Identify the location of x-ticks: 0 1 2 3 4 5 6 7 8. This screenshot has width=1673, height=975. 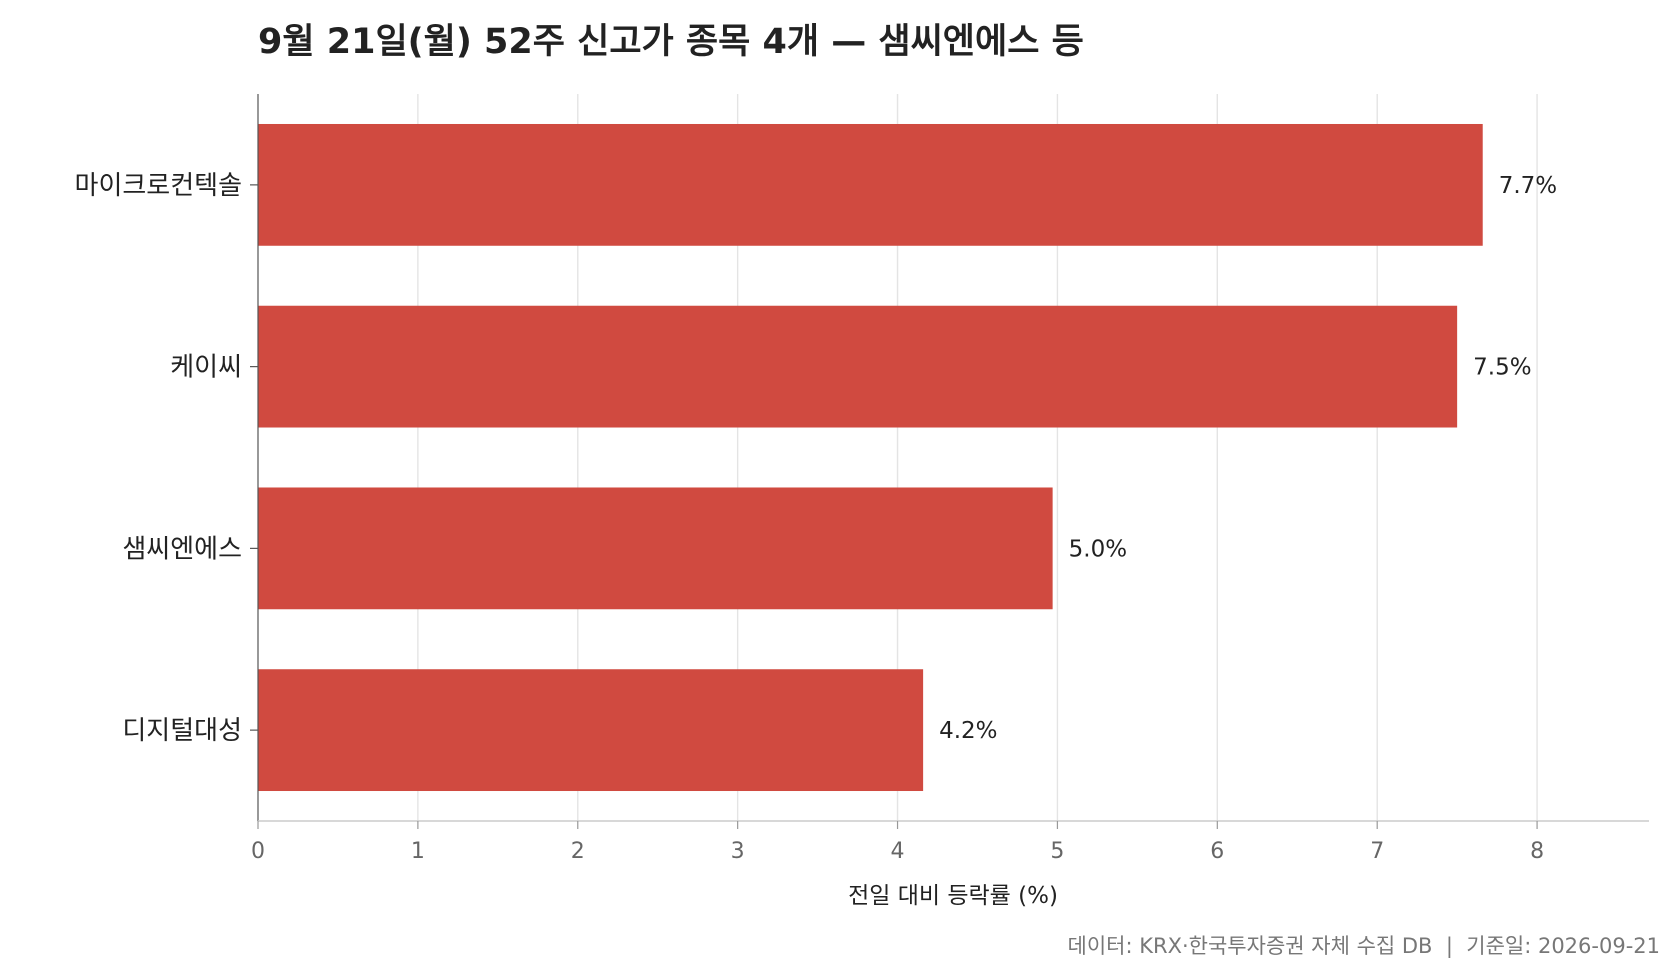
(897, 842).